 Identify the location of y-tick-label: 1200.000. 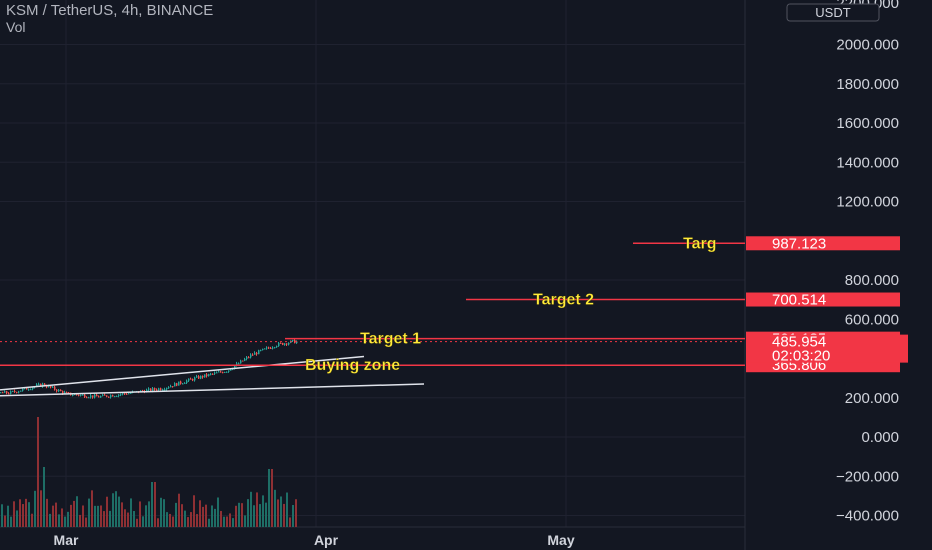
(867, 202).